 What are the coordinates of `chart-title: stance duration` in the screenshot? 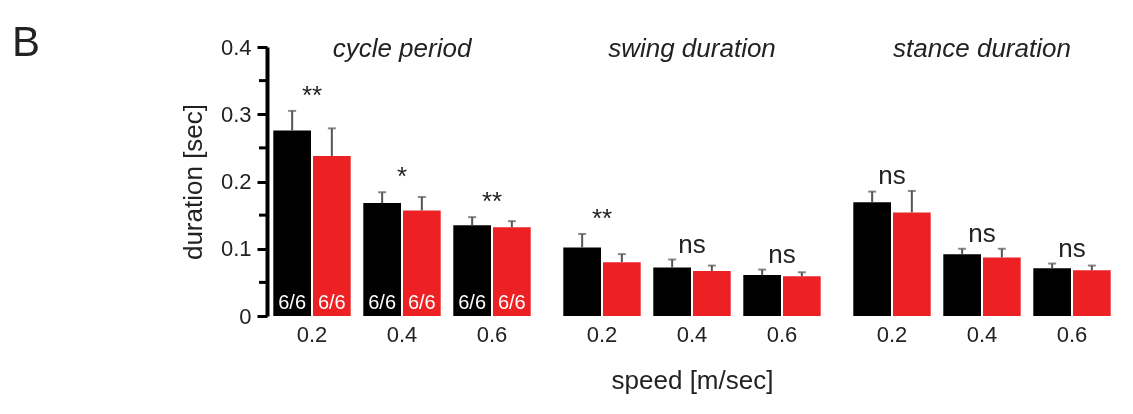 It's located at (982, 48).